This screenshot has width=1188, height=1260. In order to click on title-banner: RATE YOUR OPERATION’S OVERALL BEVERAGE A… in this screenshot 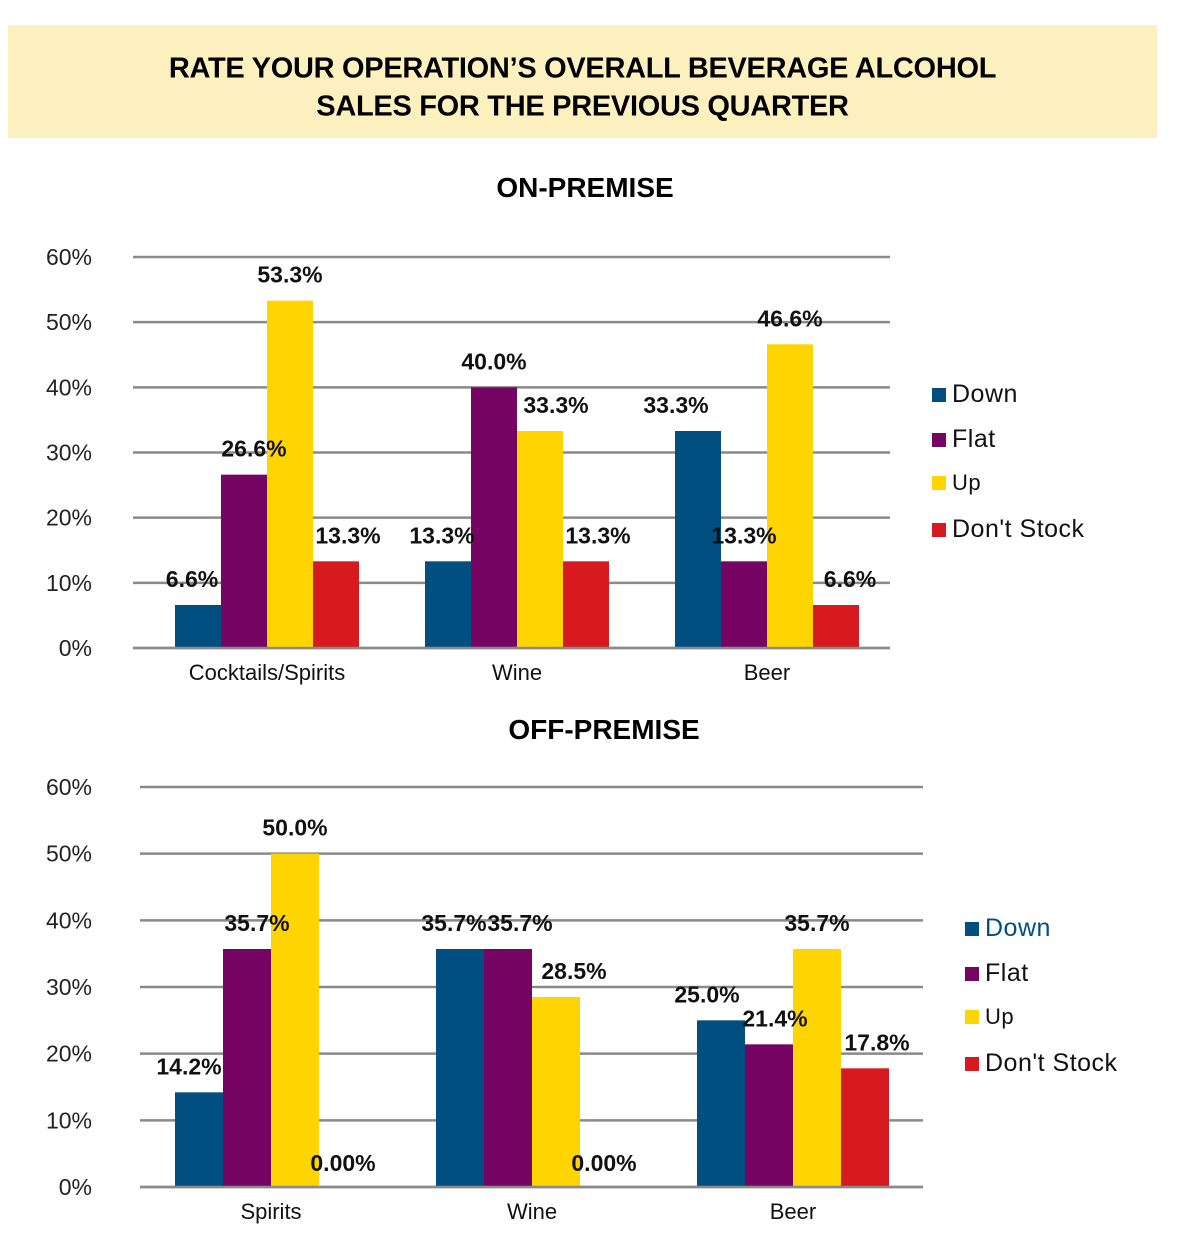, I will do `click(582, 81)`.